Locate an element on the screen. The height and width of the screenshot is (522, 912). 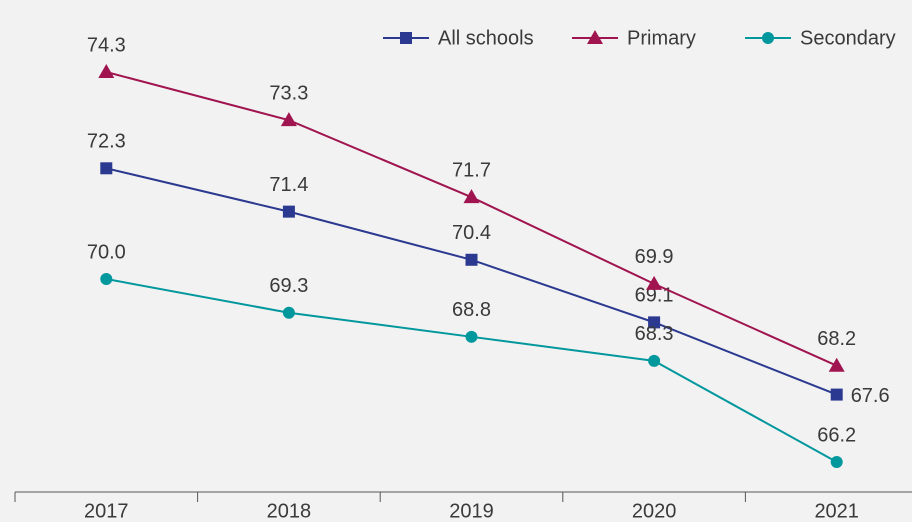
x-tick-label: 2020 is located at coordinates (654, 511).